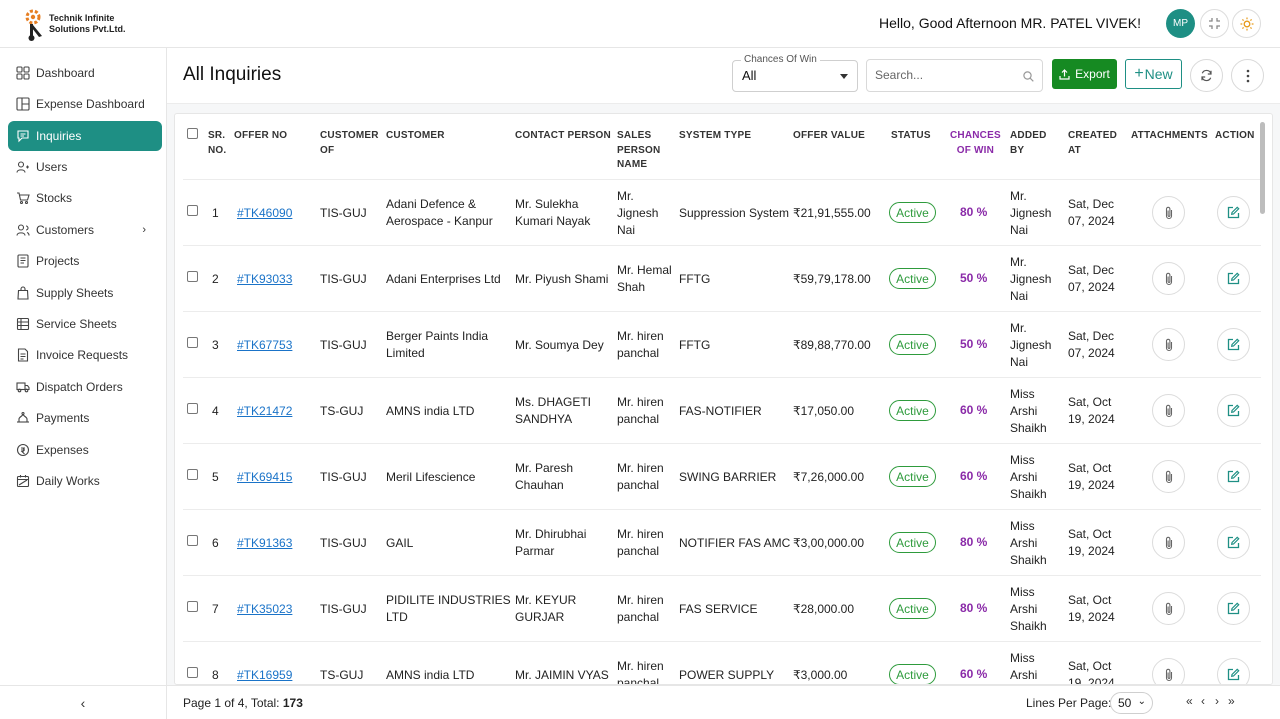  Describe the element at coordinates (1217, 701) in the screenshot. I see `next-page-button: ›` at that location.